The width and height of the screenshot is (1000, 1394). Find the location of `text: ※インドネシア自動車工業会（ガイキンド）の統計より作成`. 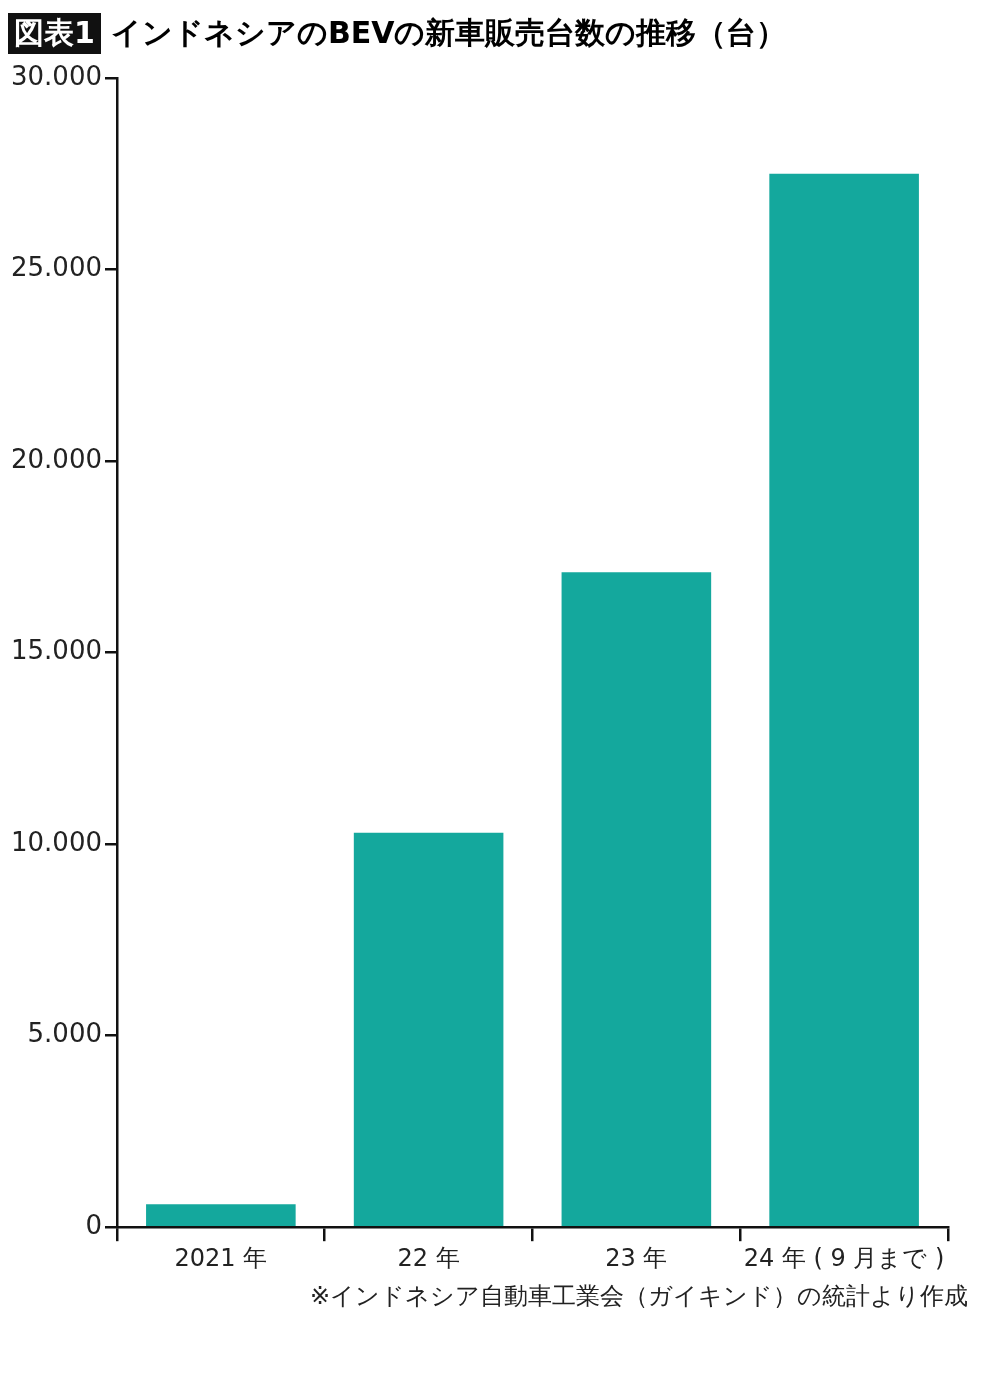

text: ※インドネシア自動車工業会（ガイキンド）の統計より作成 is located at coordinates (638, 1296).